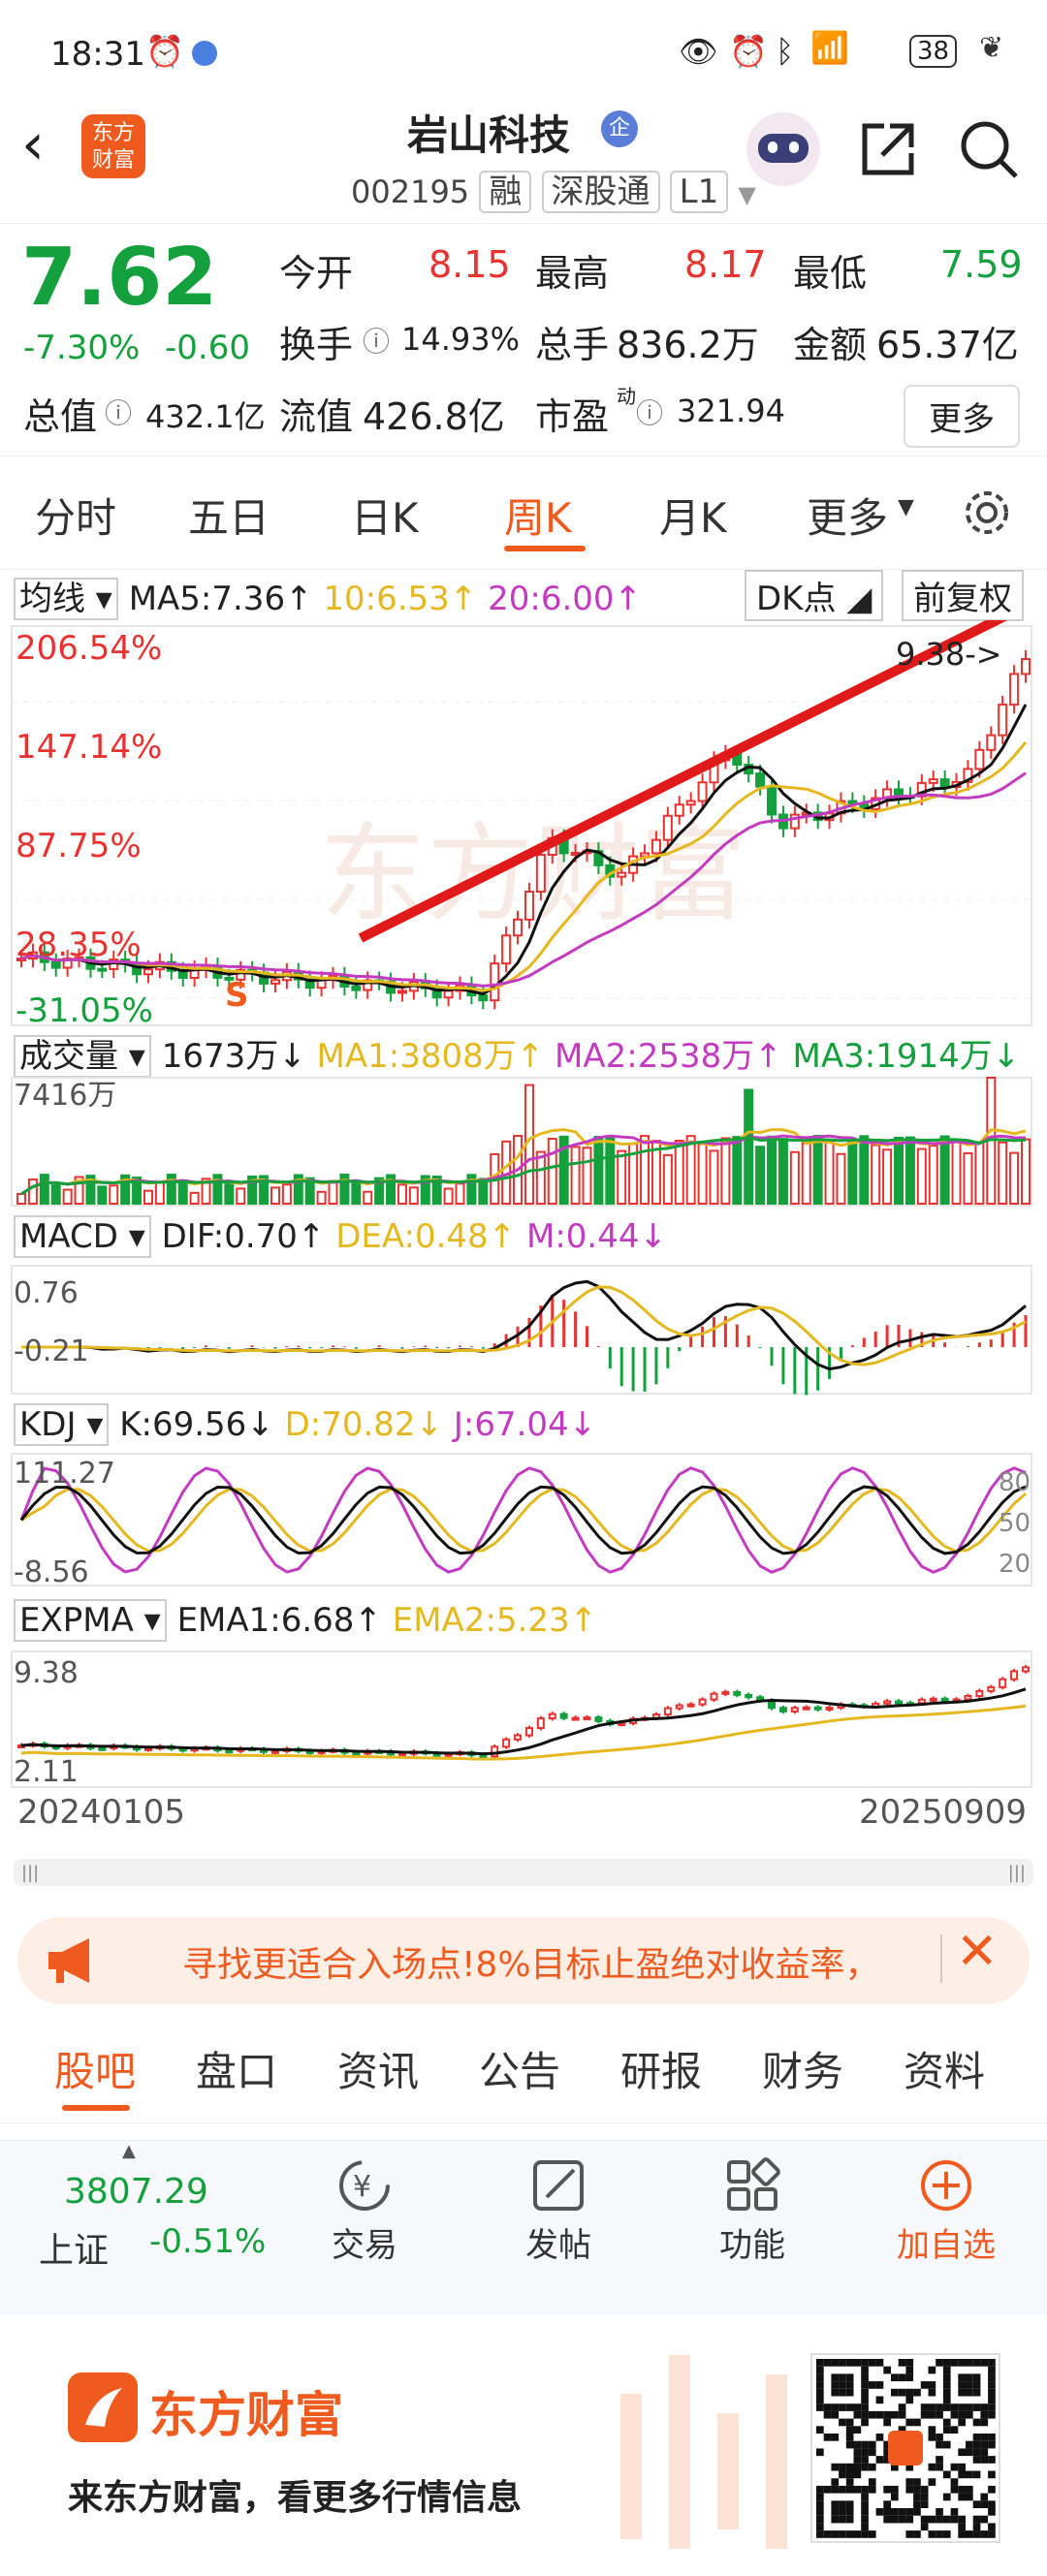 This screenshot has height=2576, width=1047. Describe the element at coordinates (538, 518) in the screenshot. I see `tab-weekly-k: 周K` at that location.